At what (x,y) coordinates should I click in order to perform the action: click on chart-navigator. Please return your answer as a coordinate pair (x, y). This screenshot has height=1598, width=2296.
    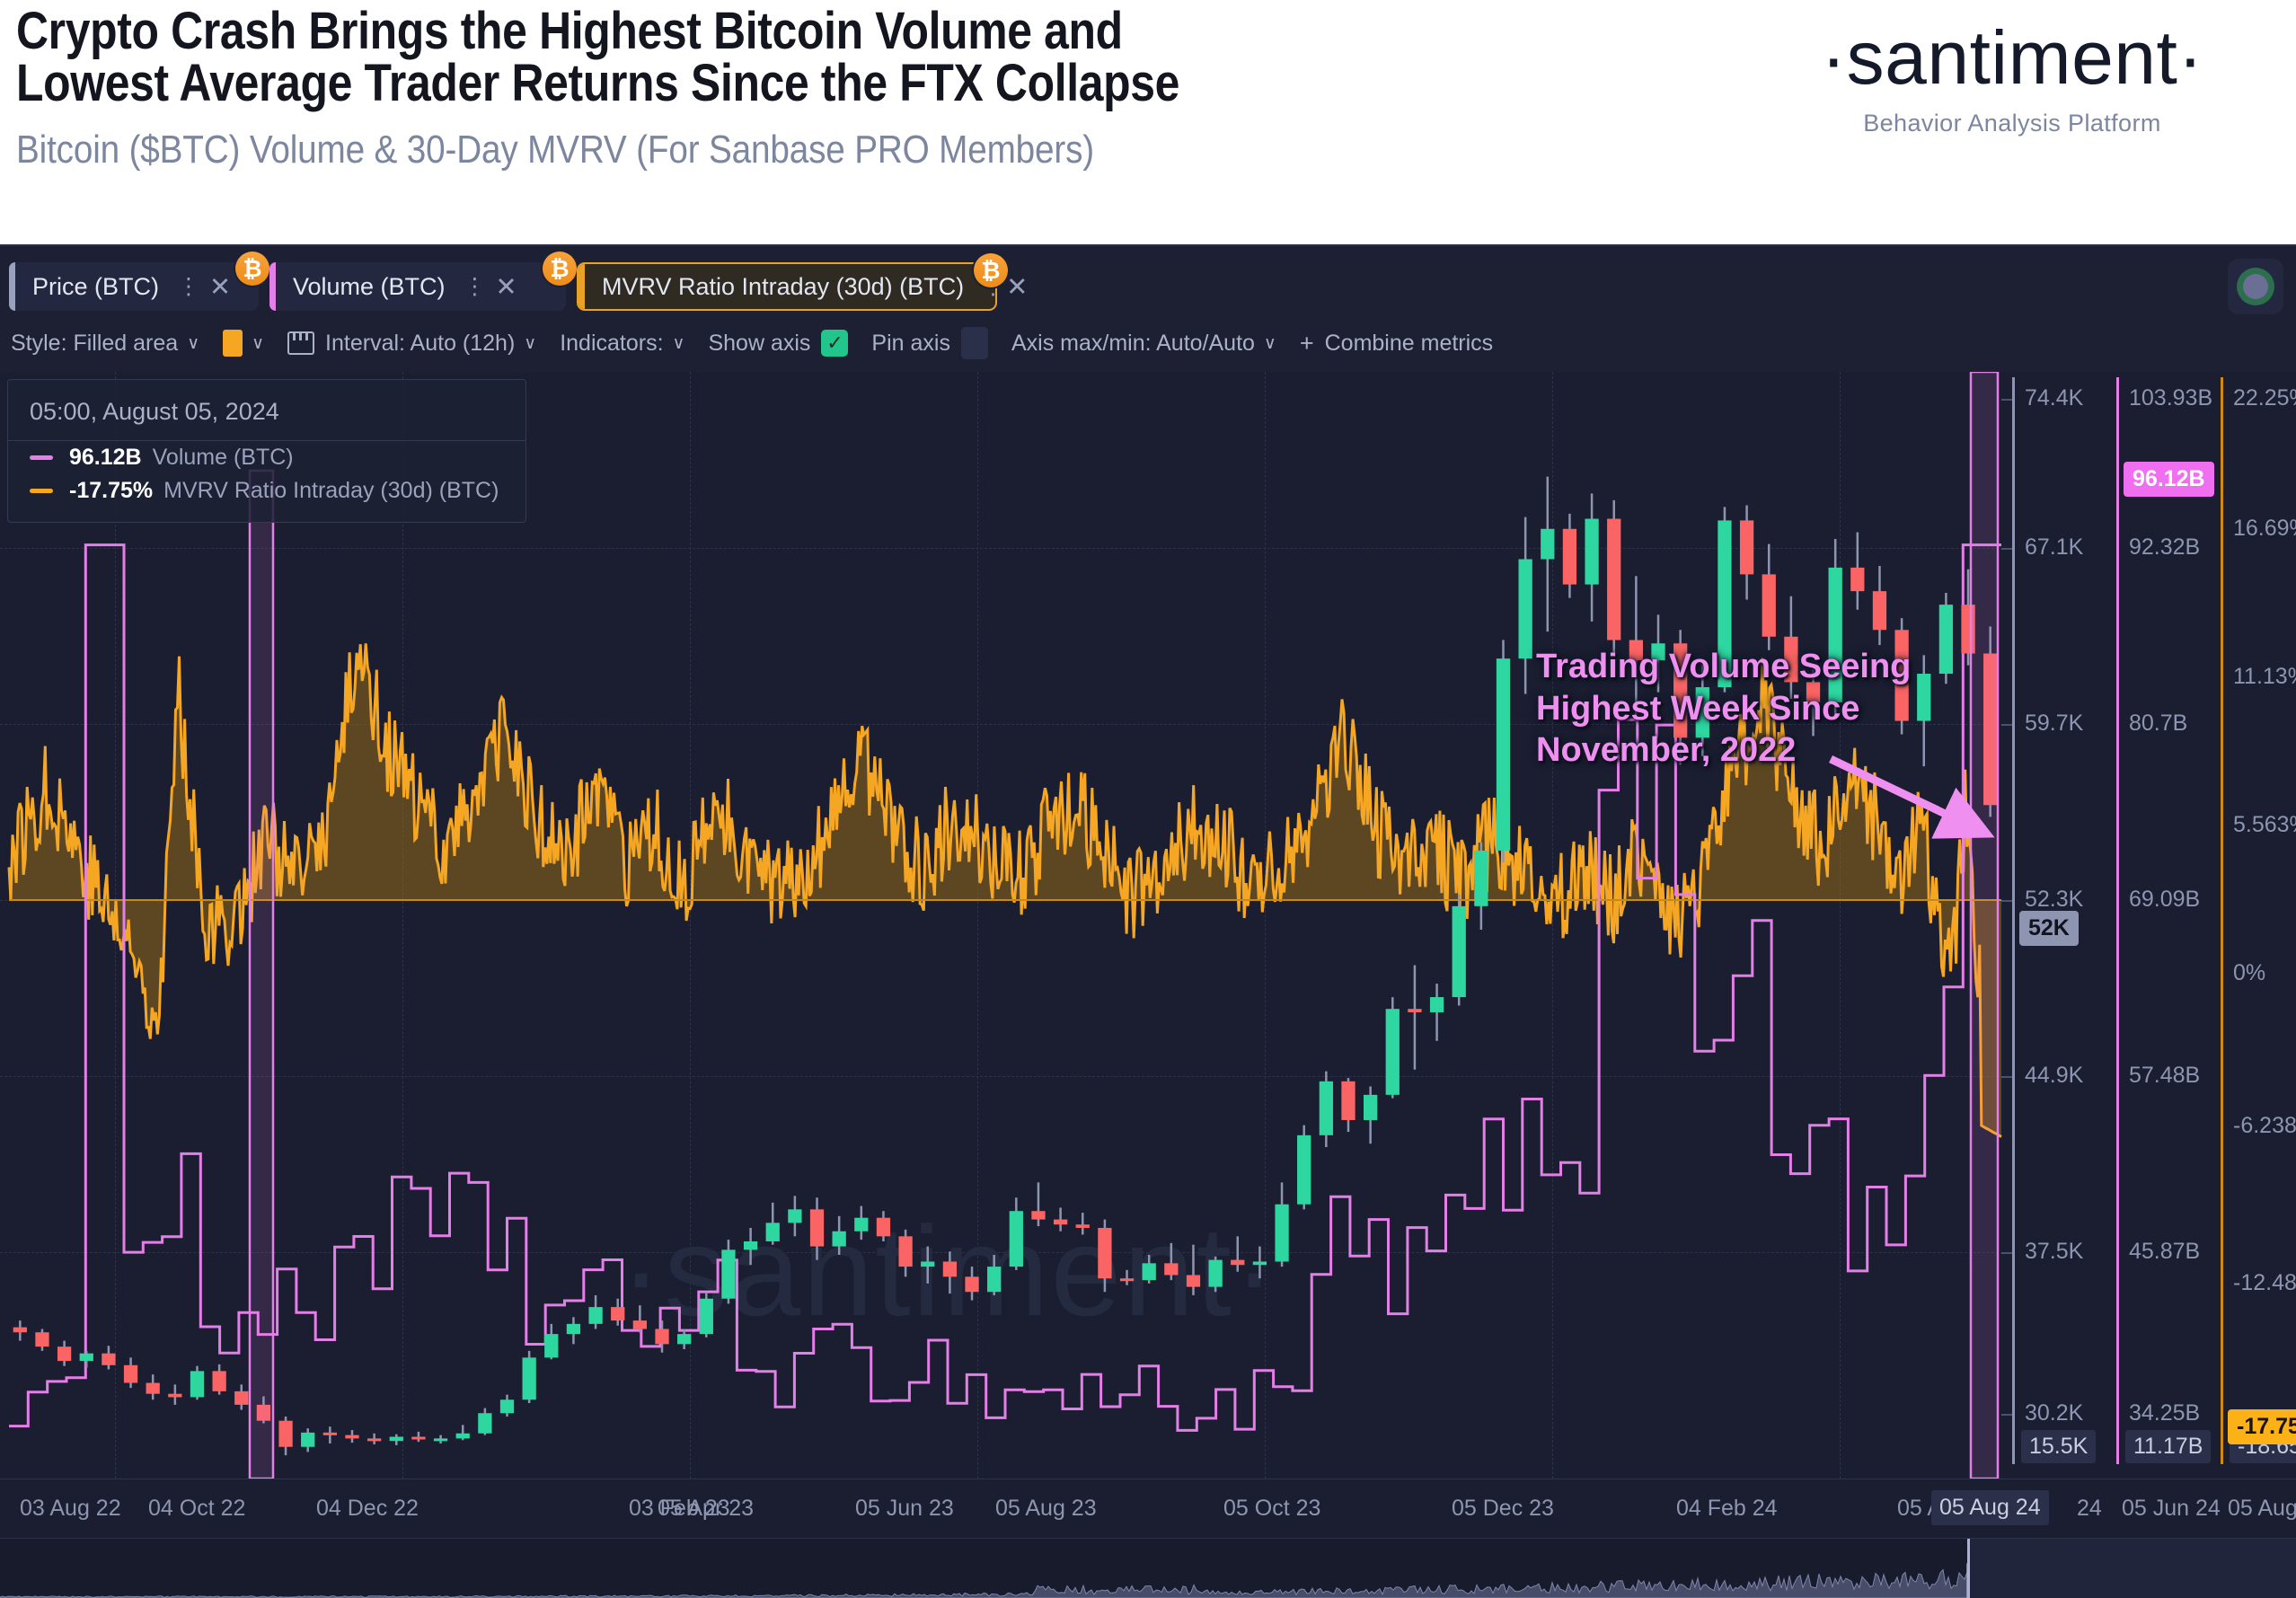
    Looking at the image, I should click on (1148, 1568).